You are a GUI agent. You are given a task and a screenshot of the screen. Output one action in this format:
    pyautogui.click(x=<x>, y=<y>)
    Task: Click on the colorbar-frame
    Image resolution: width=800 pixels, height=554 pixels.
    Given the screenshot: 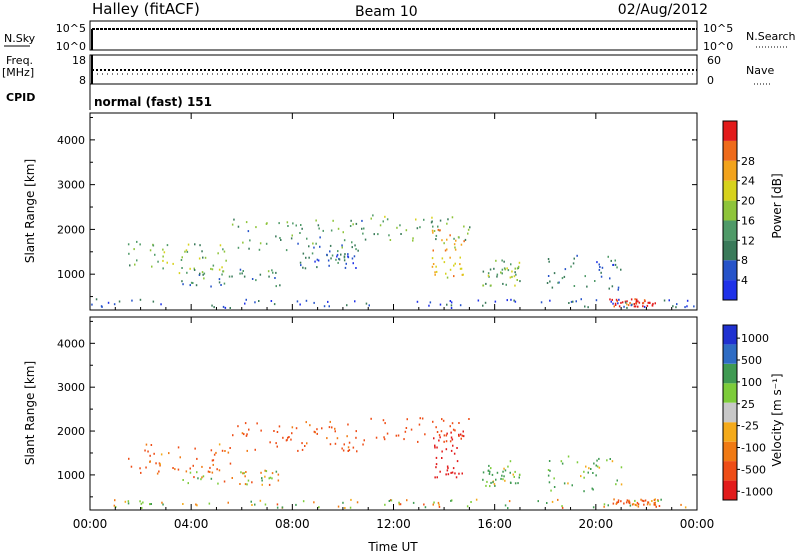 What is the action you would take?
    pyautogui.click(x=730, y=412)
    